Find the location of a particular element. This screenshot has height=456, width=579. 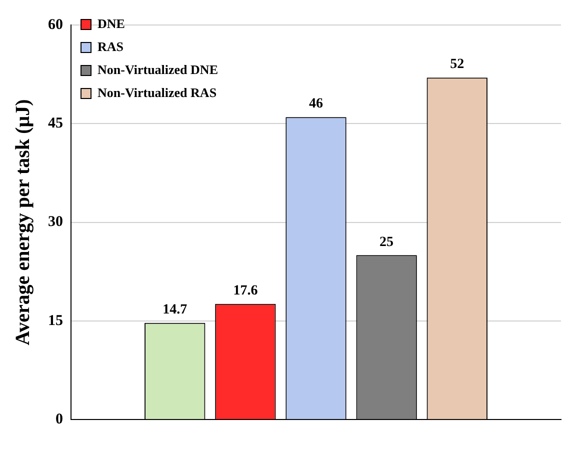

legend-label: Non-Virtualized DNE is located at coordinates (158, 69).